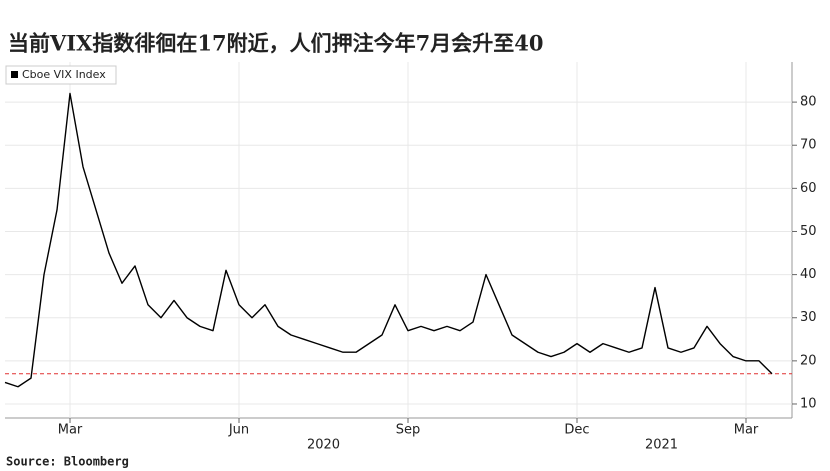 This screenshot has width=830, height=471. I want to click on legend-box, so click(61, 75).